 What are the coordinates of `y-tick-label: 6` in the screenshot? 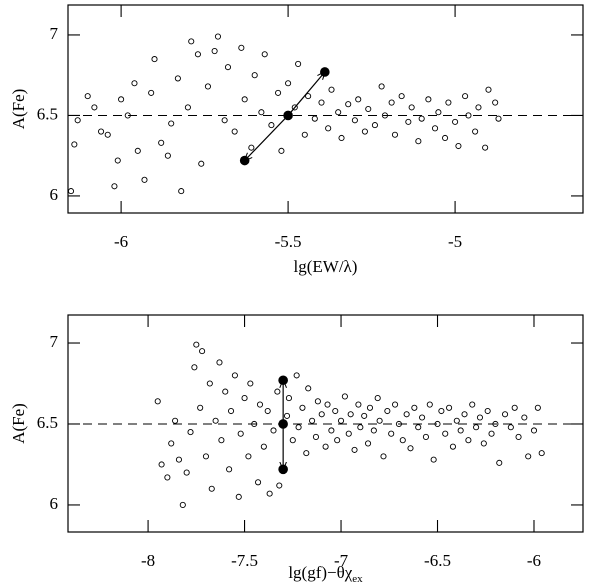 It's located at (54, 194).